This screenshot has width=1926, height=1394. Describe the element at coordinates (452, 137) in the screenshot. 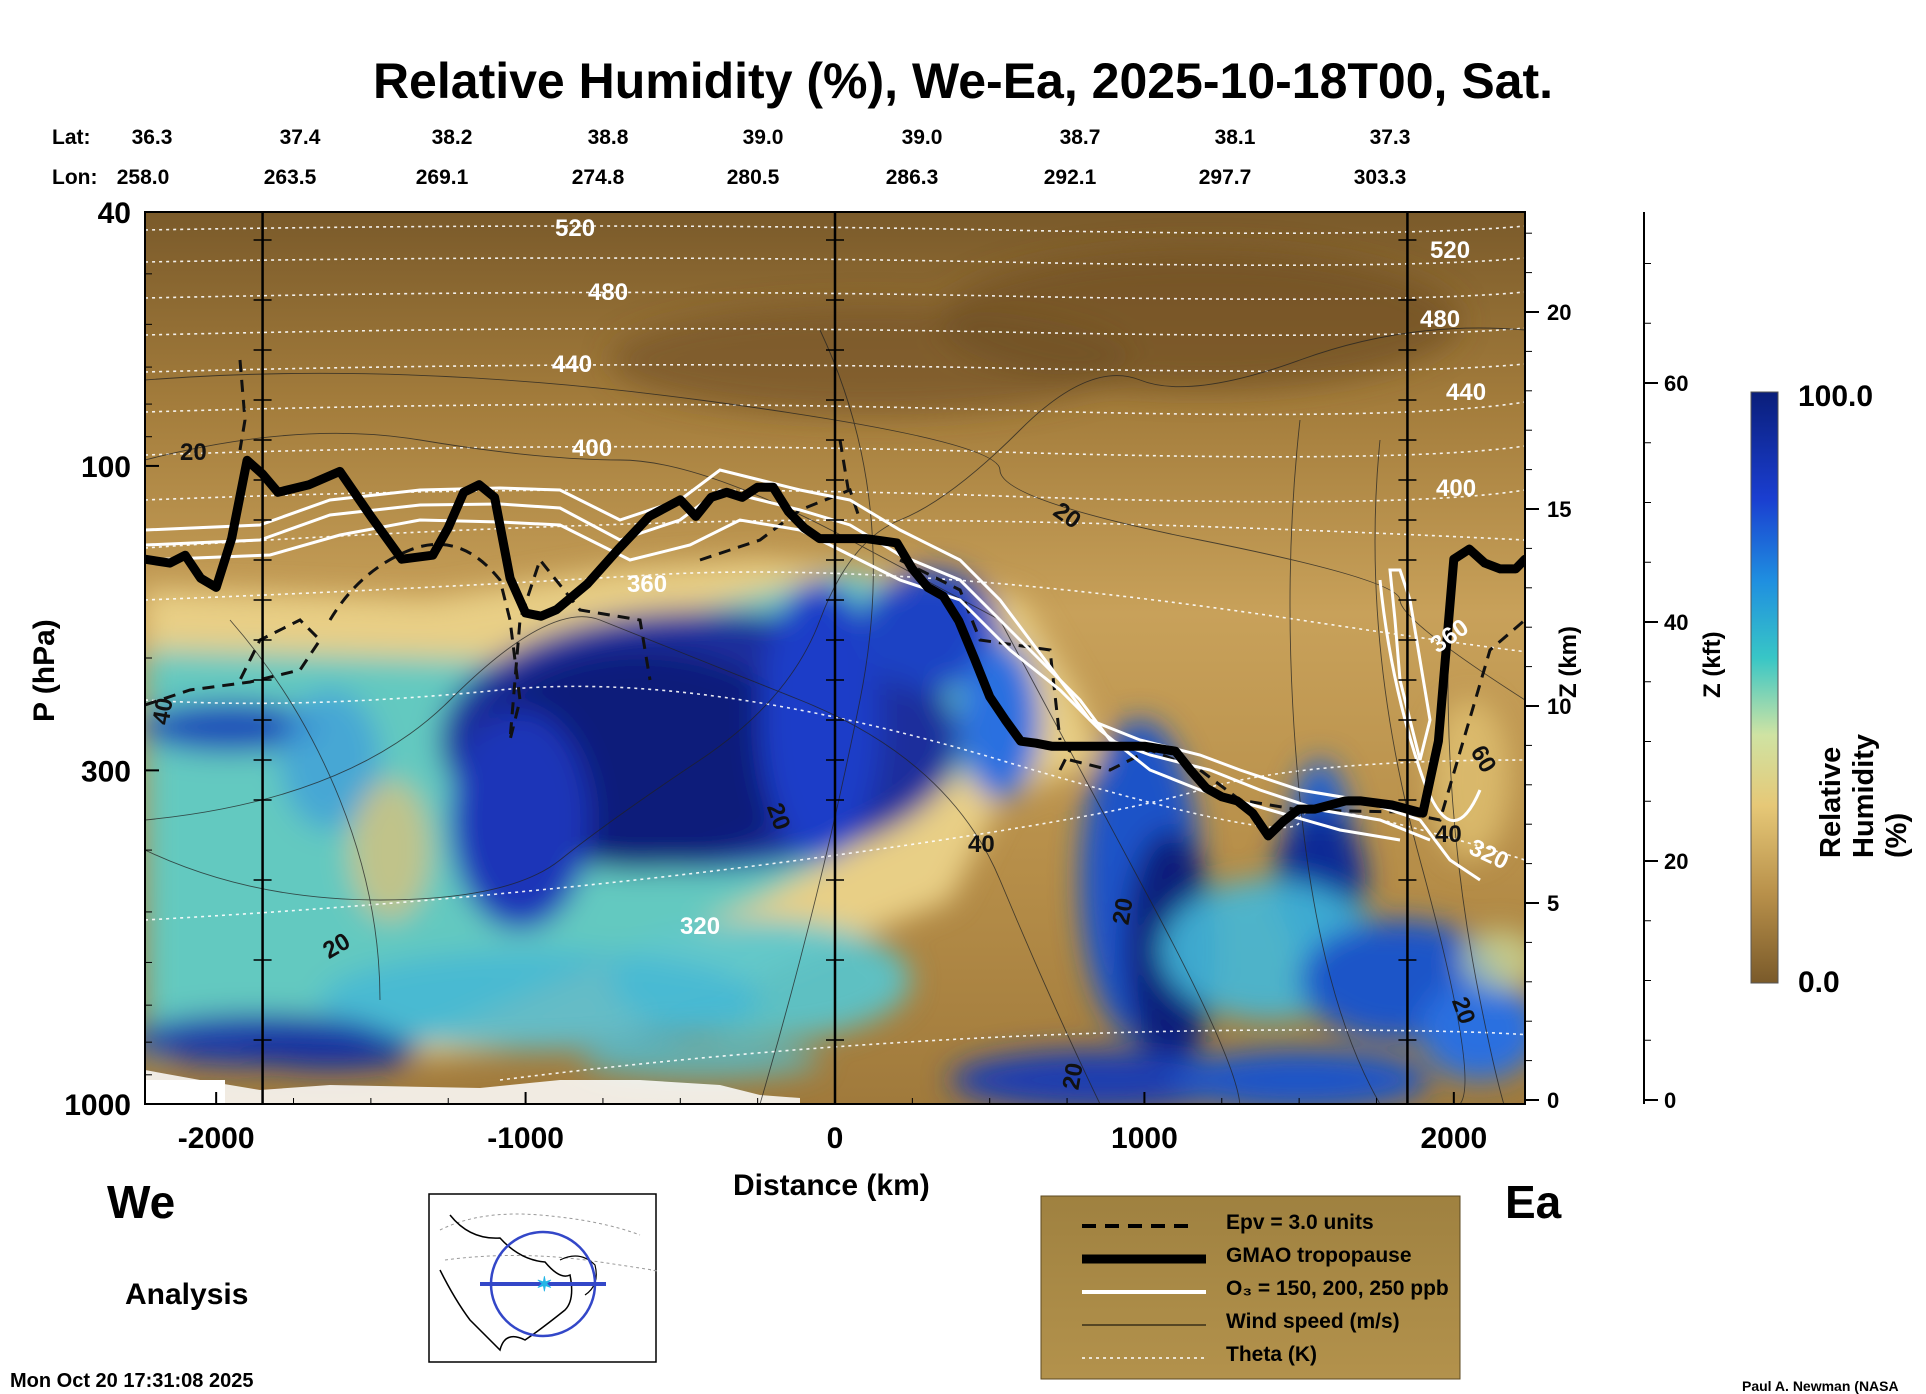

I see `lat-value: 38.2` at that location.